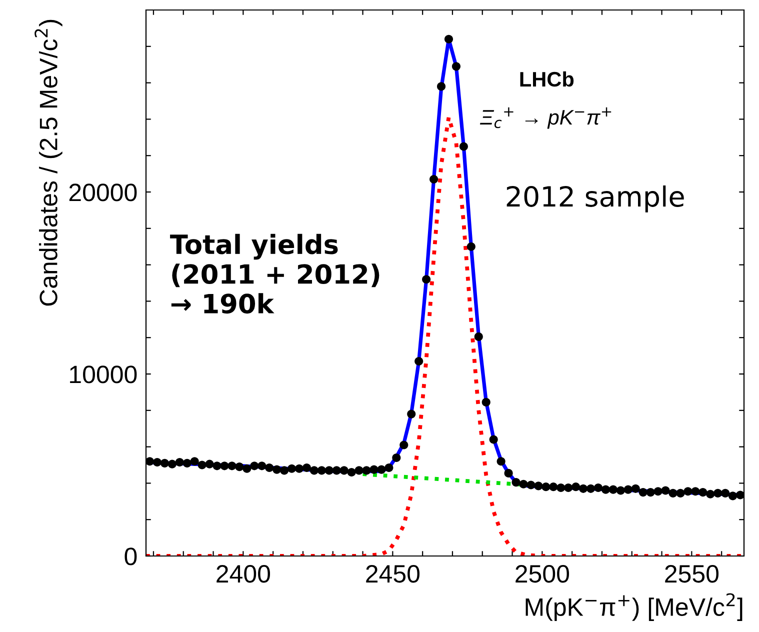  I want to click on annotation: Ξ$_{c}$$^{+}$ → pK$^{−}$π$^{+}$, so click(546, 118).